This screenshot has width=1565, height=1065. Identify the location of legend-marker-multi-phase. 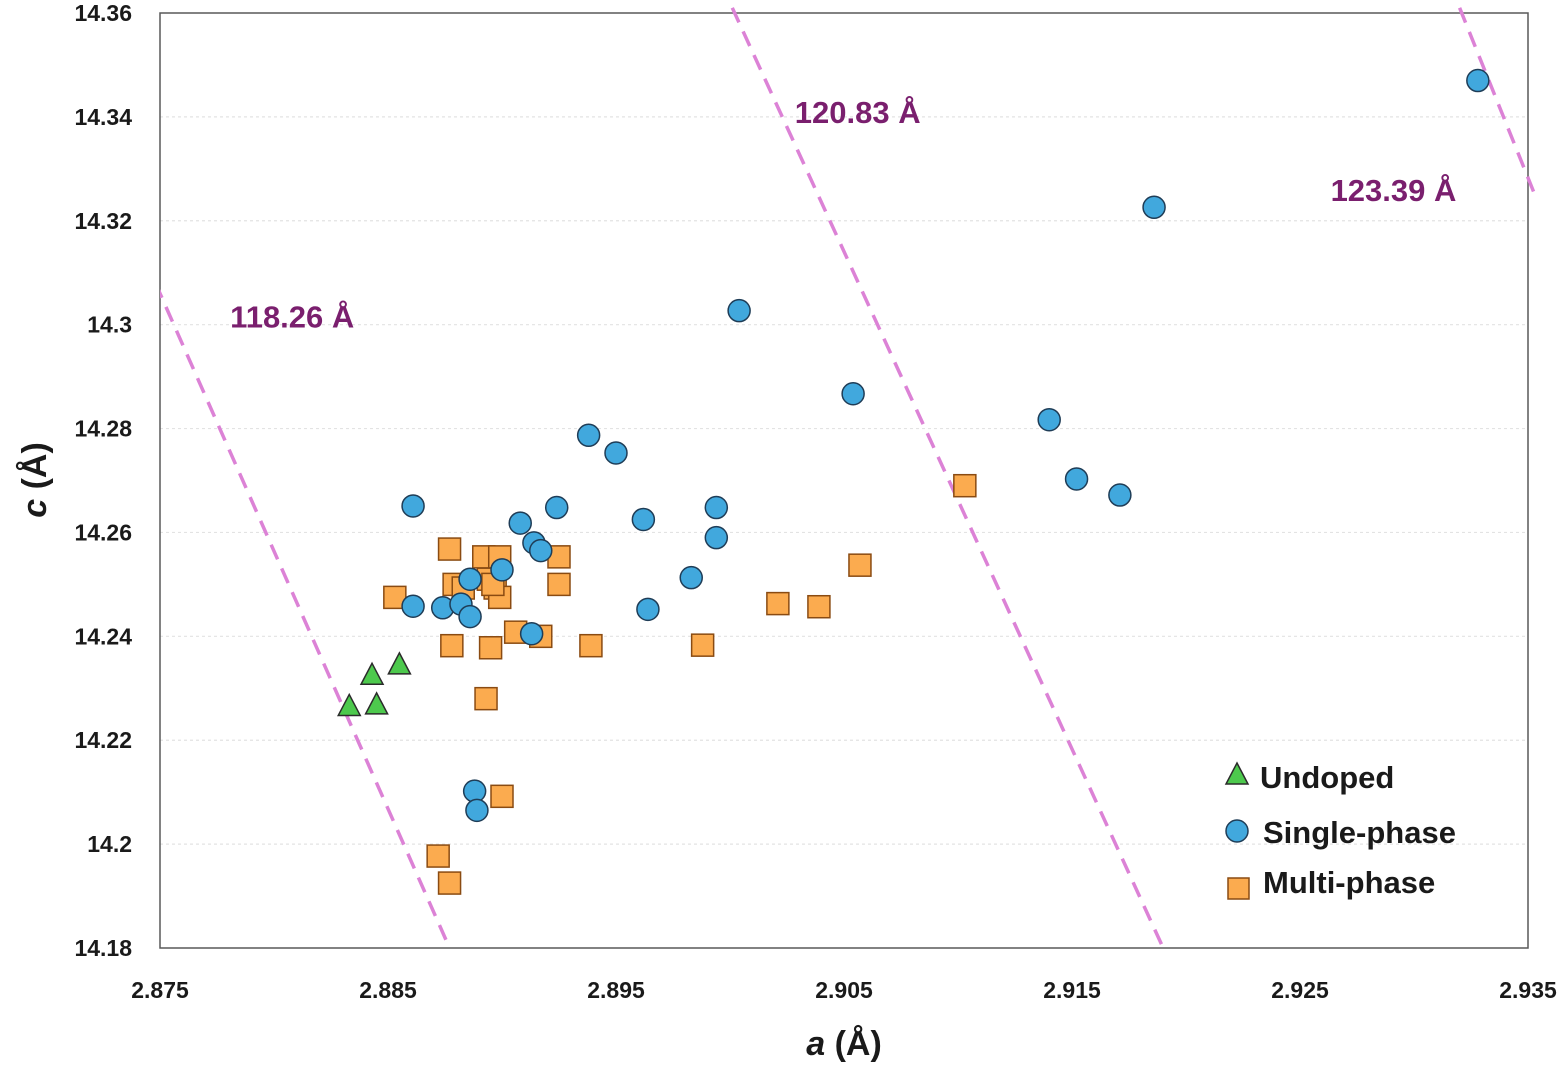
(1238, 888).